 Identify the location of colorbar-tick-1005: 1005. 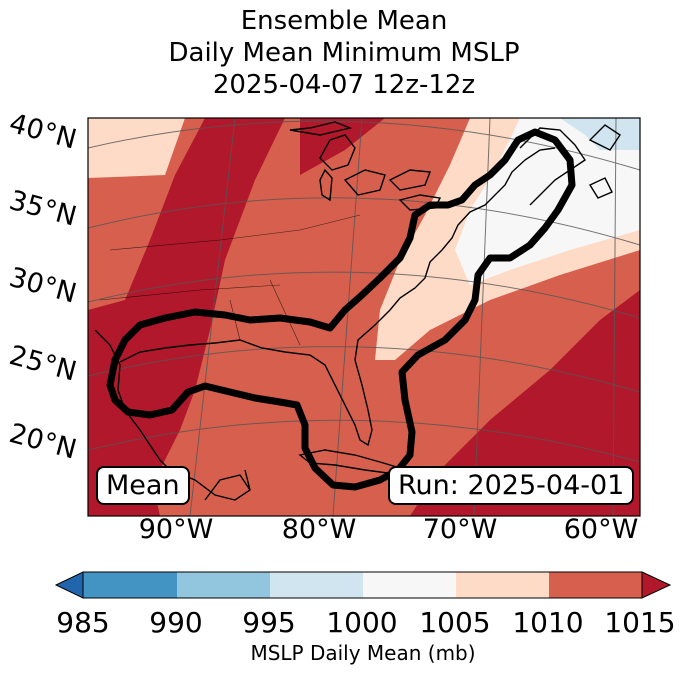
(455, 622).